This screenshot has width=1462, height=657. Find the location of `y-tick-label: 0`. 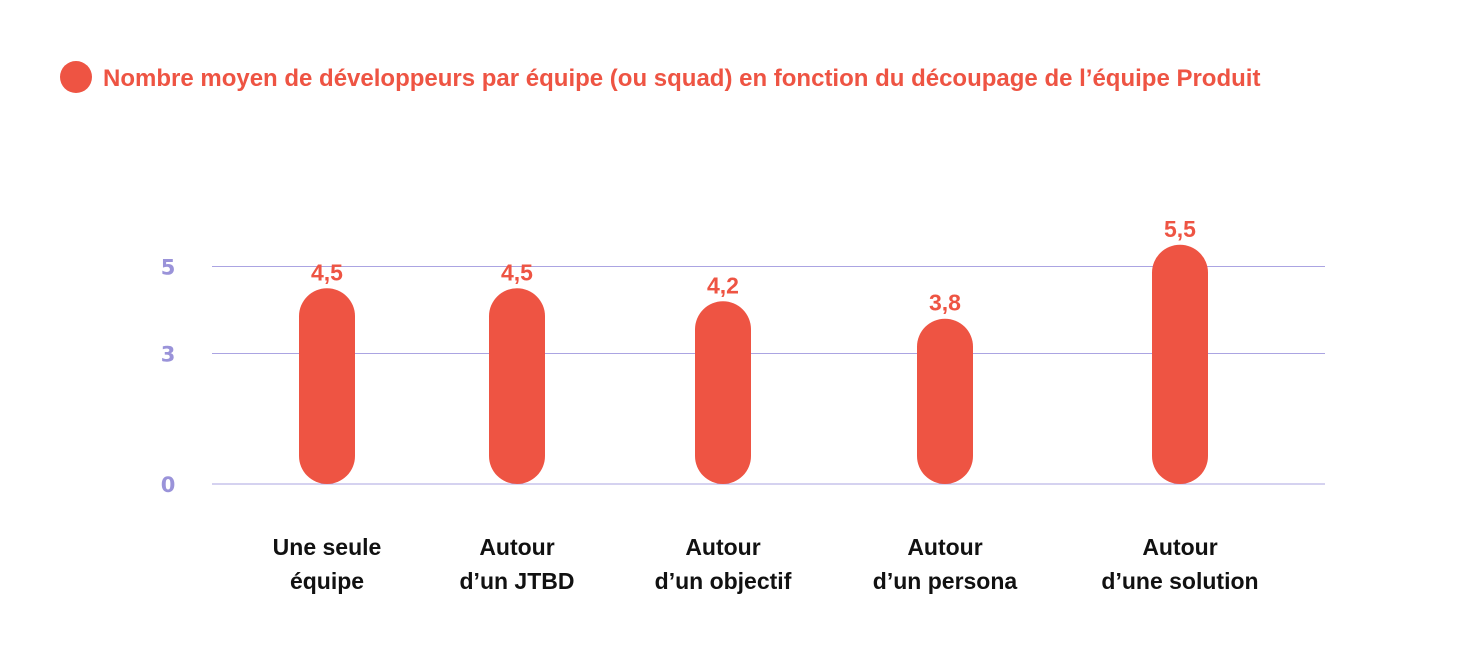

y-tick-label: 0 is located at coordinates (168, 485).